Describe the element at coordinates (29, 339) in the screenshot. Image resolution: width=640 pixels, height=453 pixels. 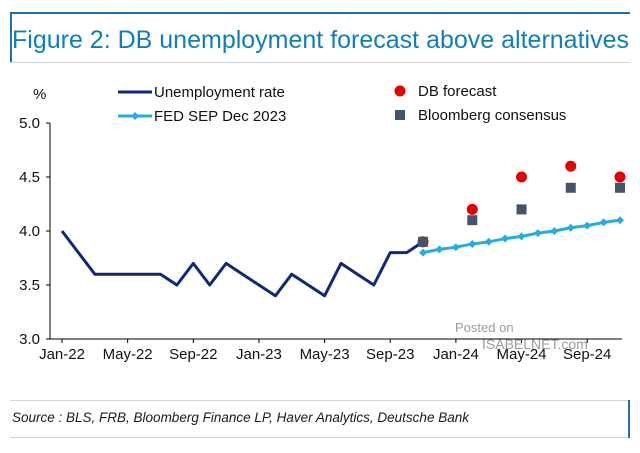
I see `y-tick-label: 3.0` at that location.